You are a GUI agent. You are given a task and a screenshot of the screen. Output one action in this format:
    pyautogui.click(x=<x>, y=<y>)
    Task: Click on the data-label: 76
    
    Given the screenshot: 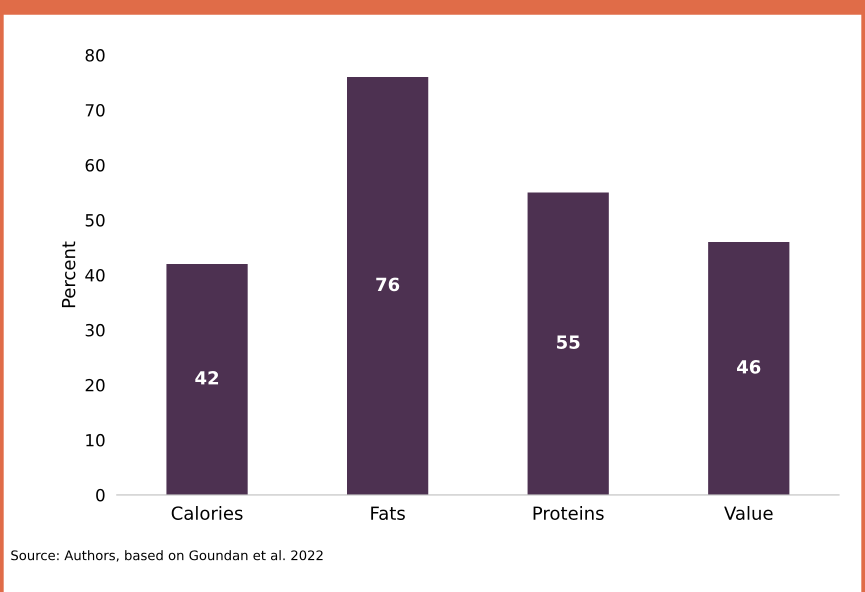 What is the action you would take?
    pyautogui.click(x=388, y=285)
    